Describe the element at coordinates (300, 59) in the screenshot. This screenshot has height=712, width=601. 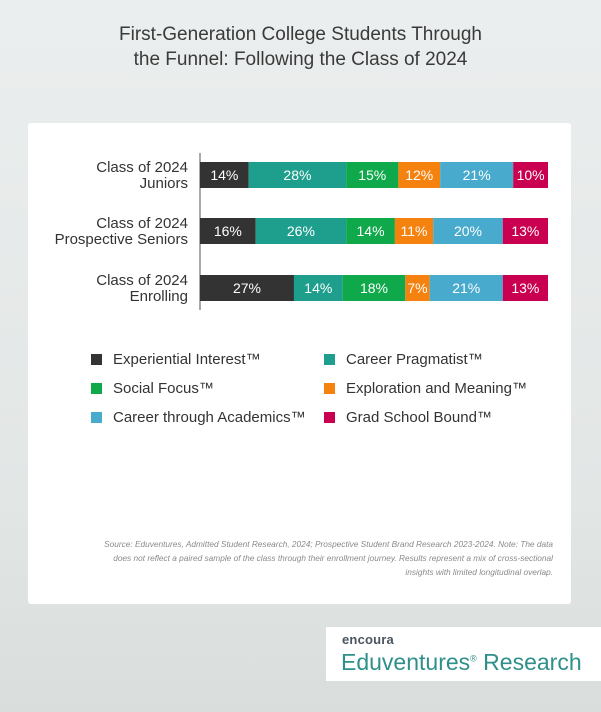
I see `title-line-2: the Funnel: Following the Class of 2024` at that location.